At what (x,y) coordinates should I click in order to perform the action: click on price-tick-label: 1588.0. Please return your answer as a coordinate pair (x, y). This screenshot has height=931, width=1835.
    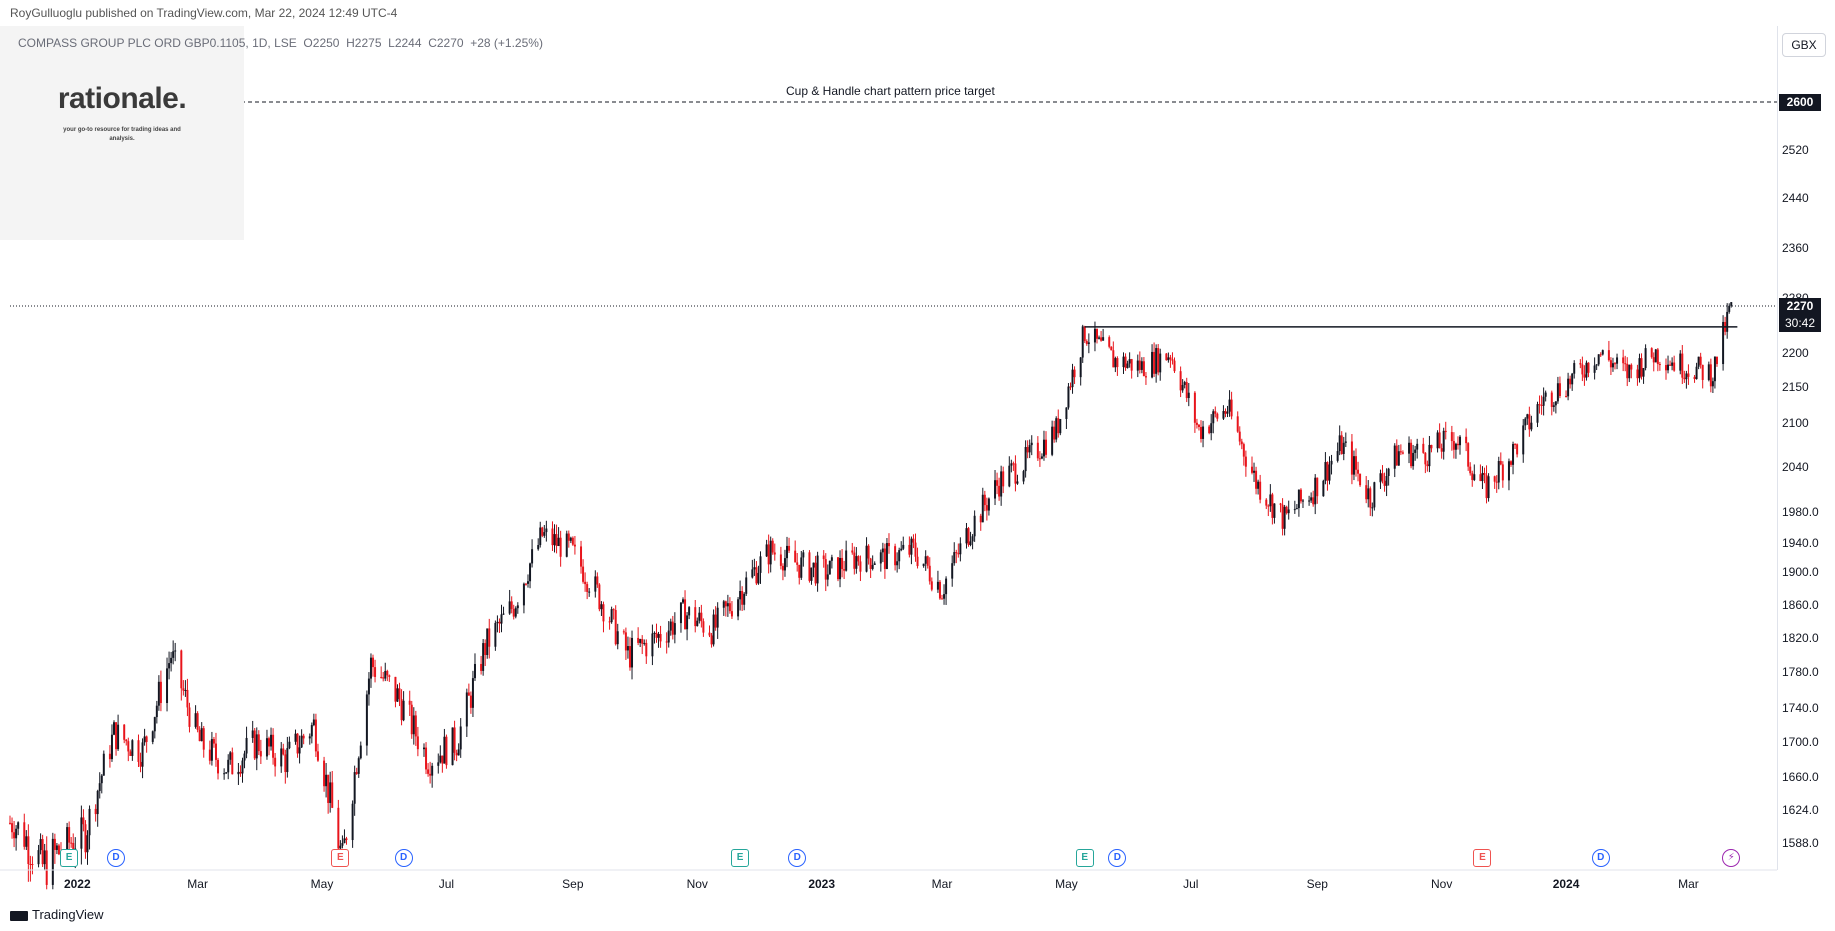
    Looking at the image, I should click on (1800, 843).